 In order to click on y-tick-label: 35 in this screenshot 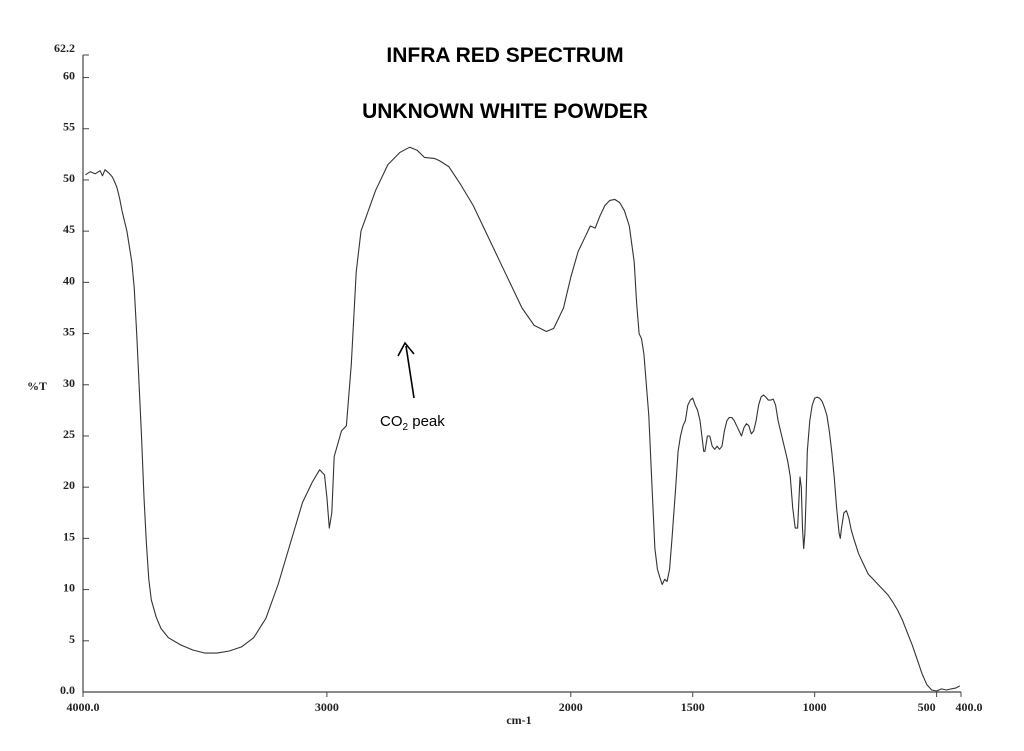, I will do `click(69, 332)`.